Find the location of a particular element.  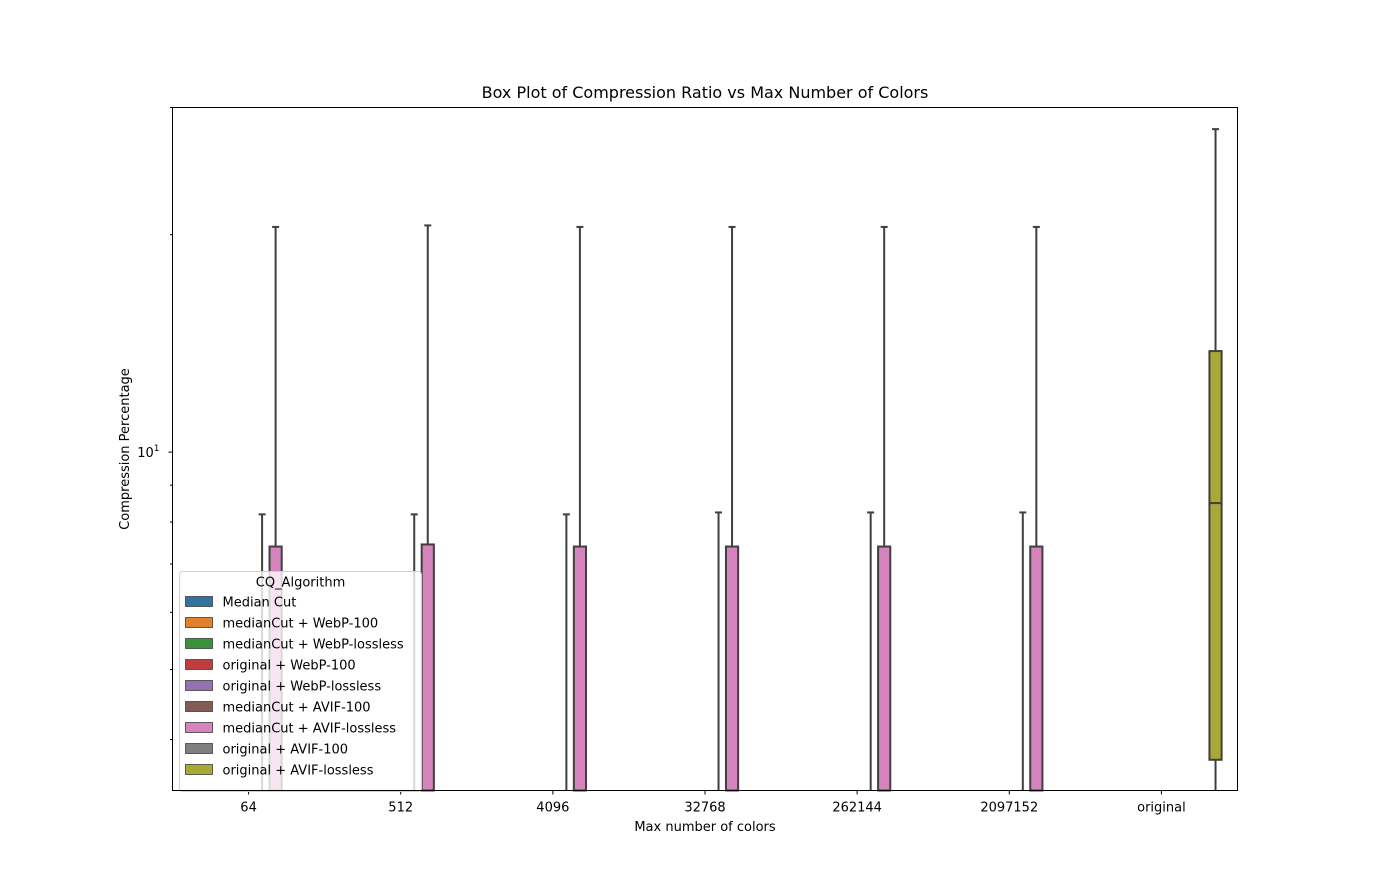

legend-entry-label: original + AVIF-100 is located at coordinates (286, 750).